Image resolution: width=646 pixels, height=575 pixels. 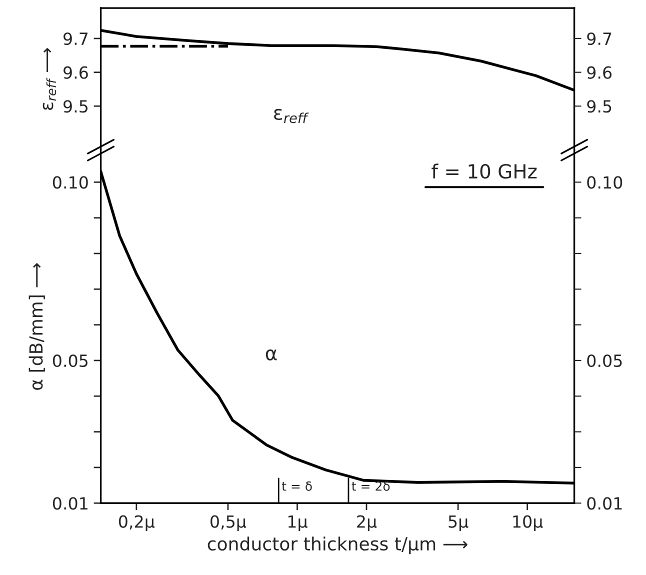 I want to click on y2-tick-label: 0.01, so click(x=604, y=503).